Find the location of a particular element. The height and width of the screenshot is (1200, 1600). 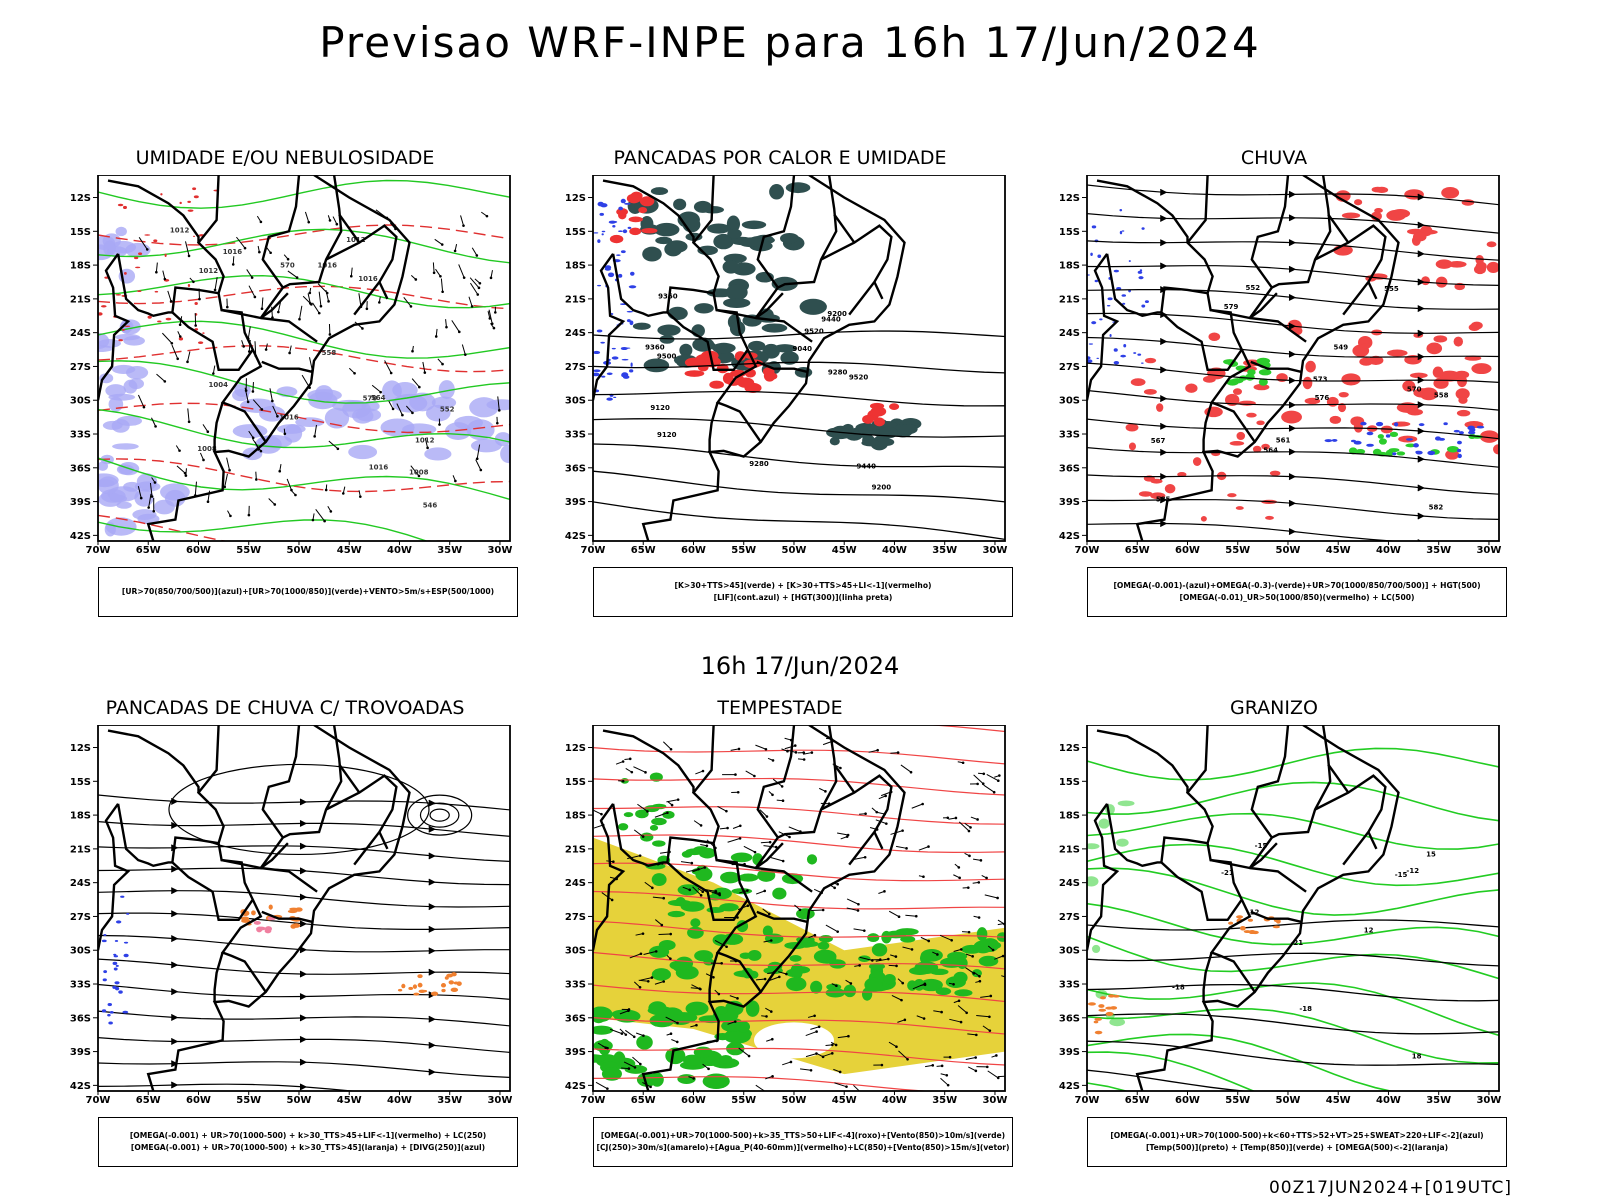

lat-label: 33S is located at coordinates (80, 435).